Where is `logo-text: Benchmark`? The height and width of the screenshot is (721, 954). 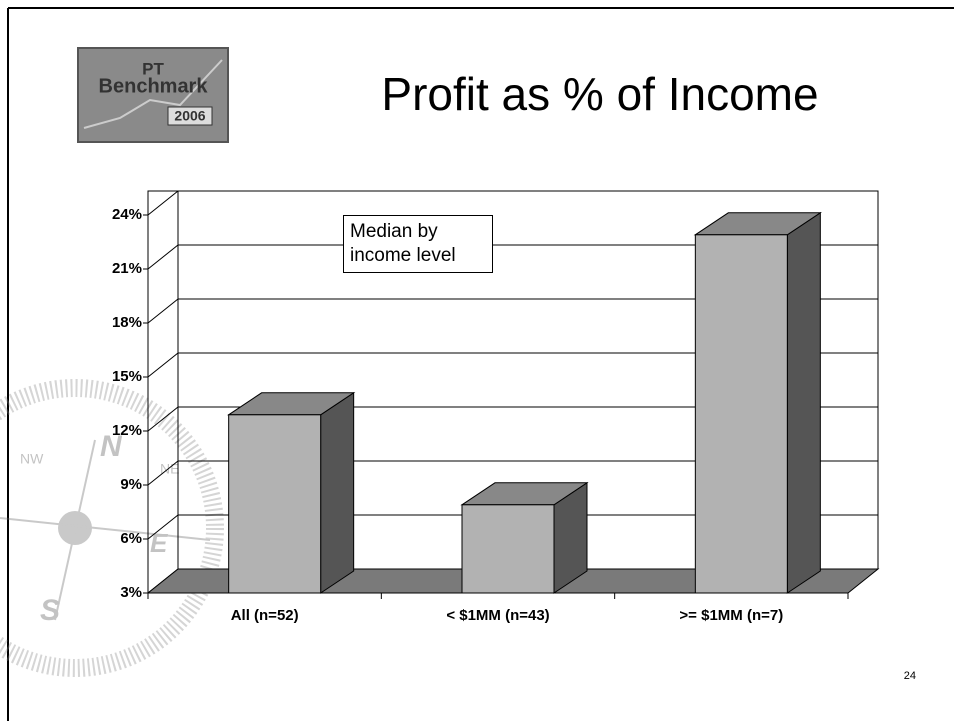
logo-text: Benchmark is located at coordinates (154, 86).